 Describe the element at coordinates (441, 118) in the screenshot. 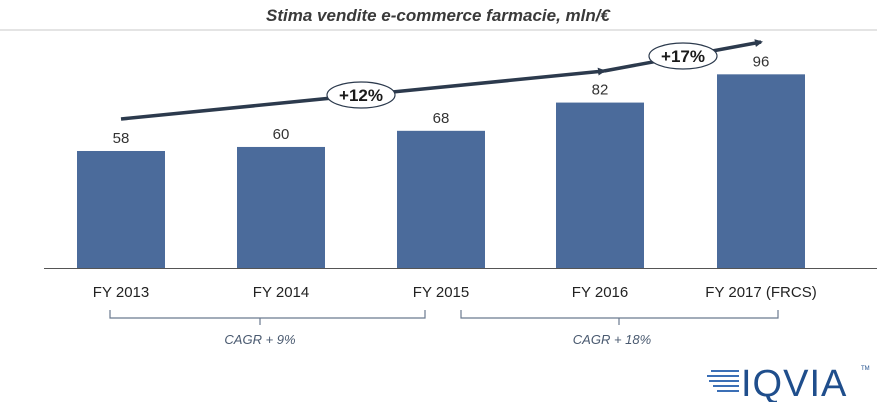

I see `bar-value-label: 68` at that location.